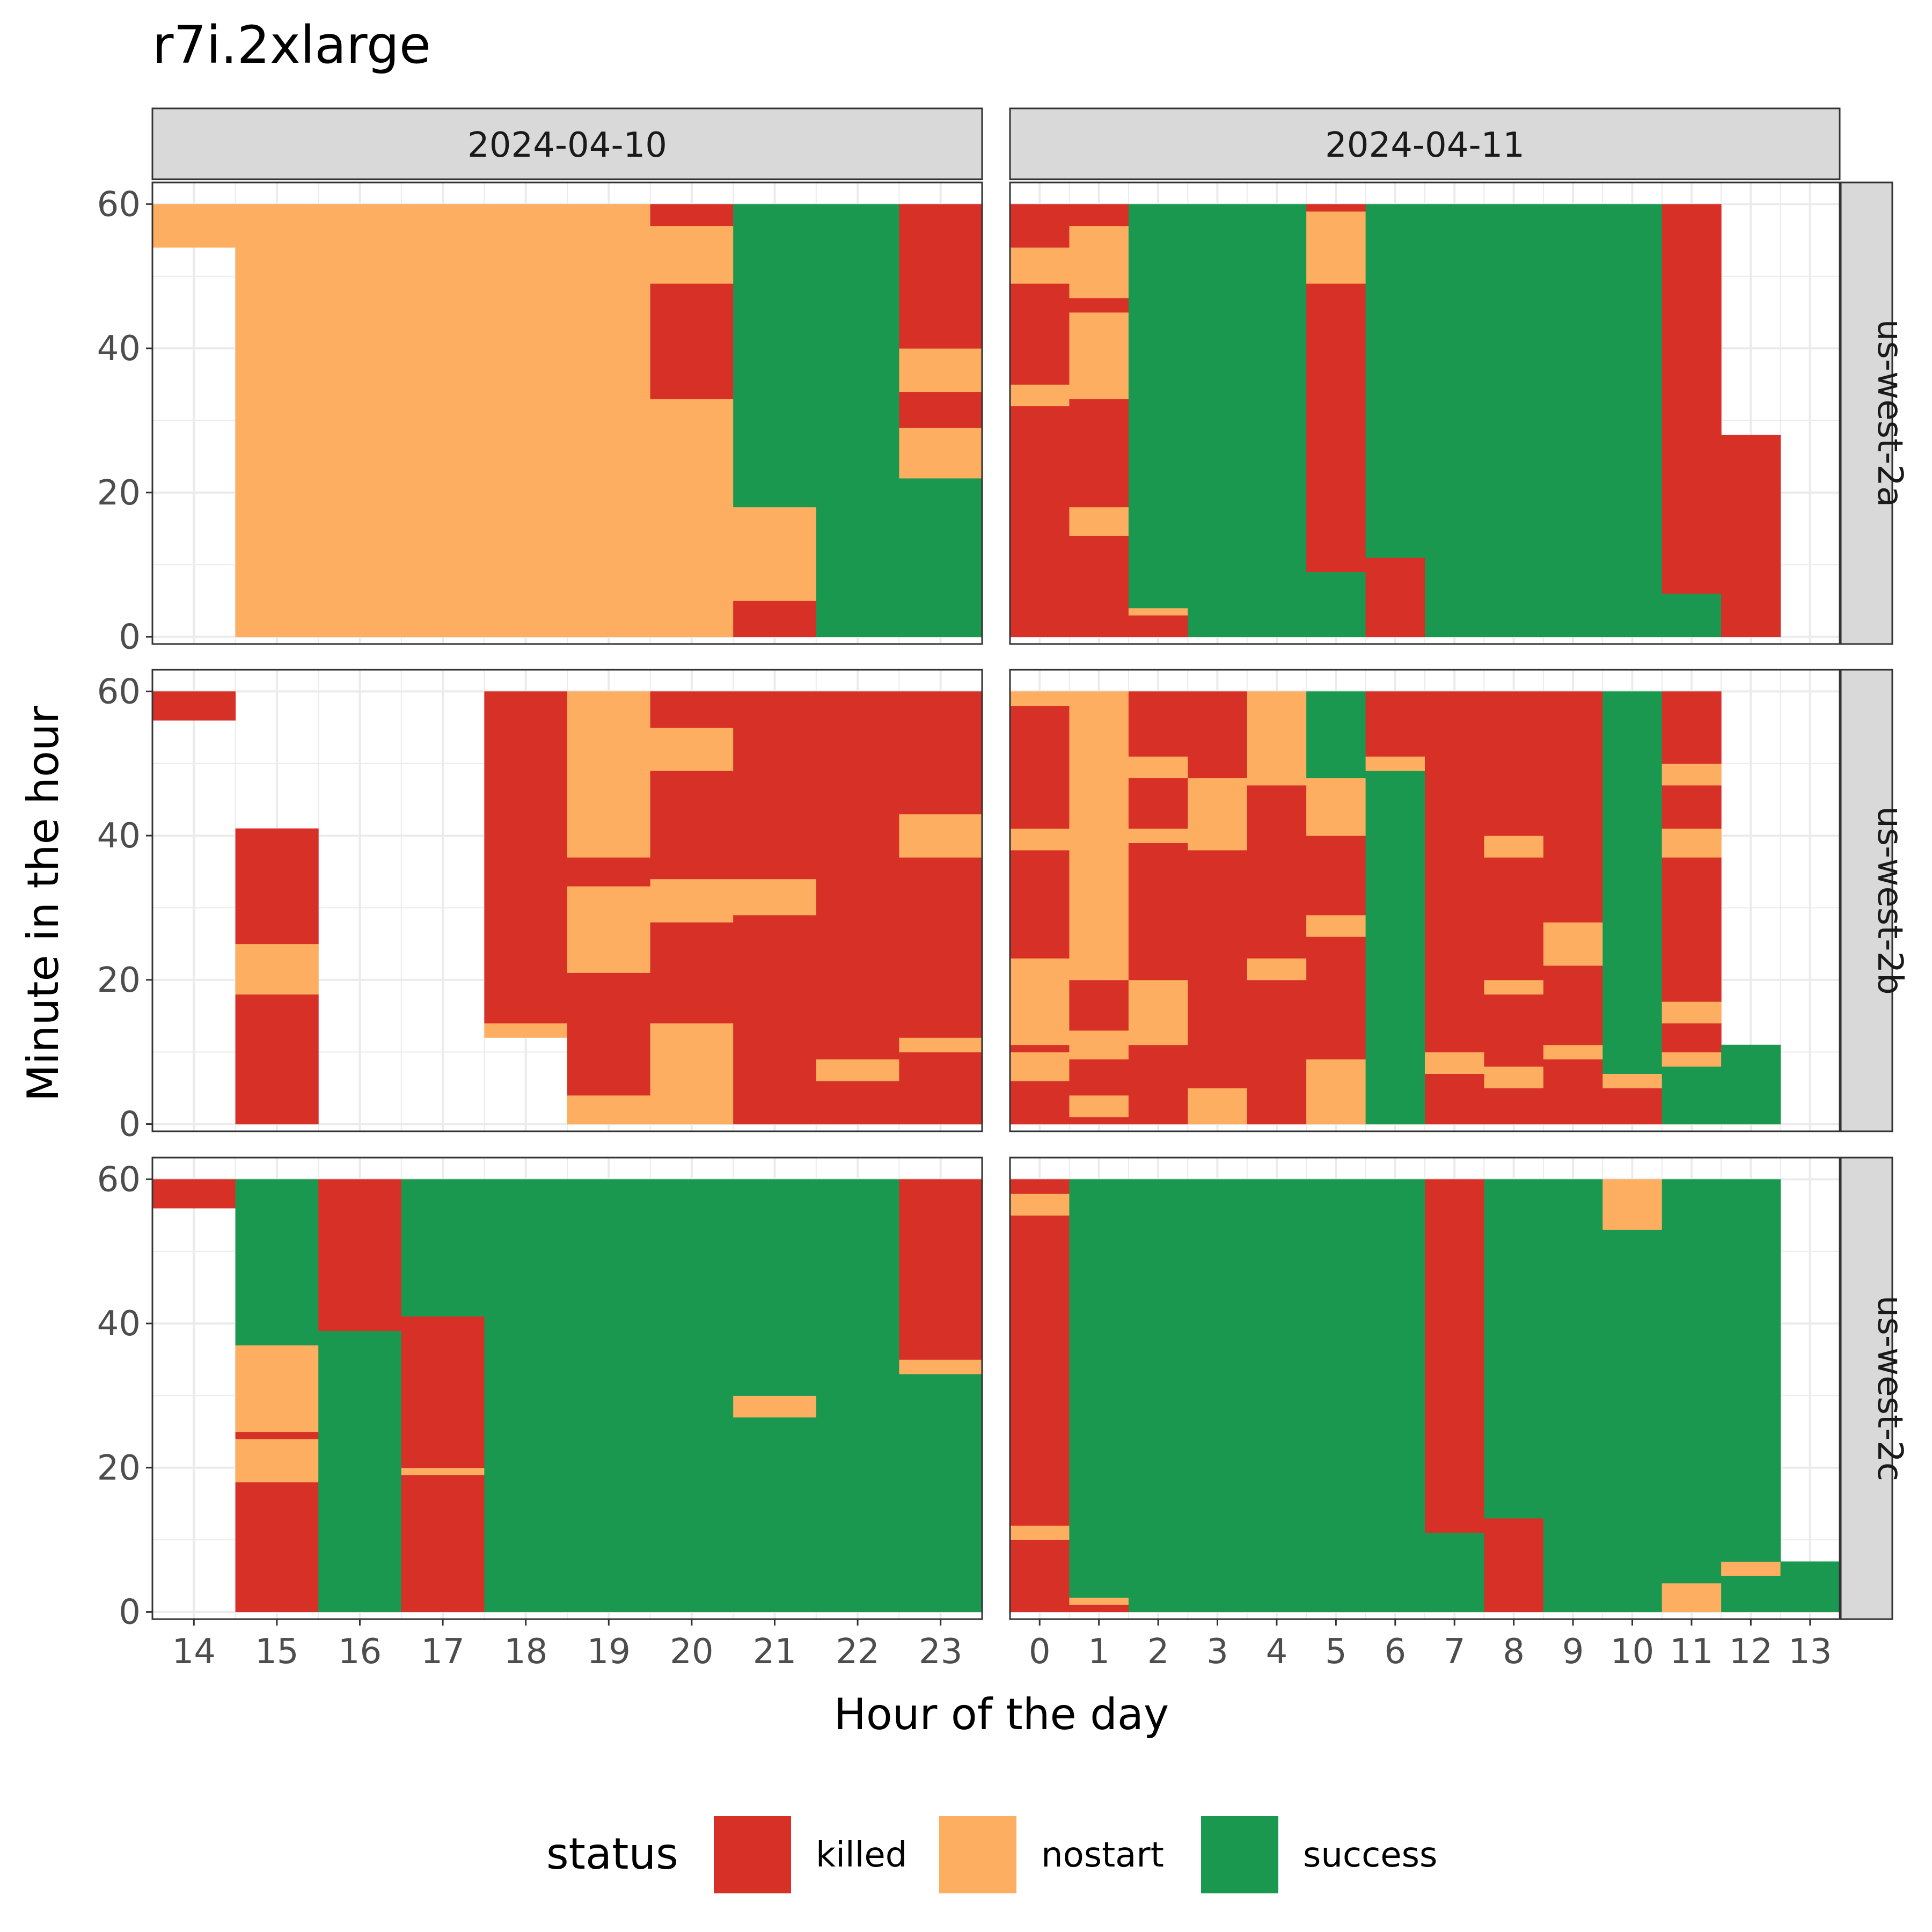 Image resolution: width=1932 pixels, height=1932 pixels. What do you see at coordinates (1425, 145) in the screenshot?
I see `facet-strip-label: 2024-04-11` at bounding box center [1425, 145].